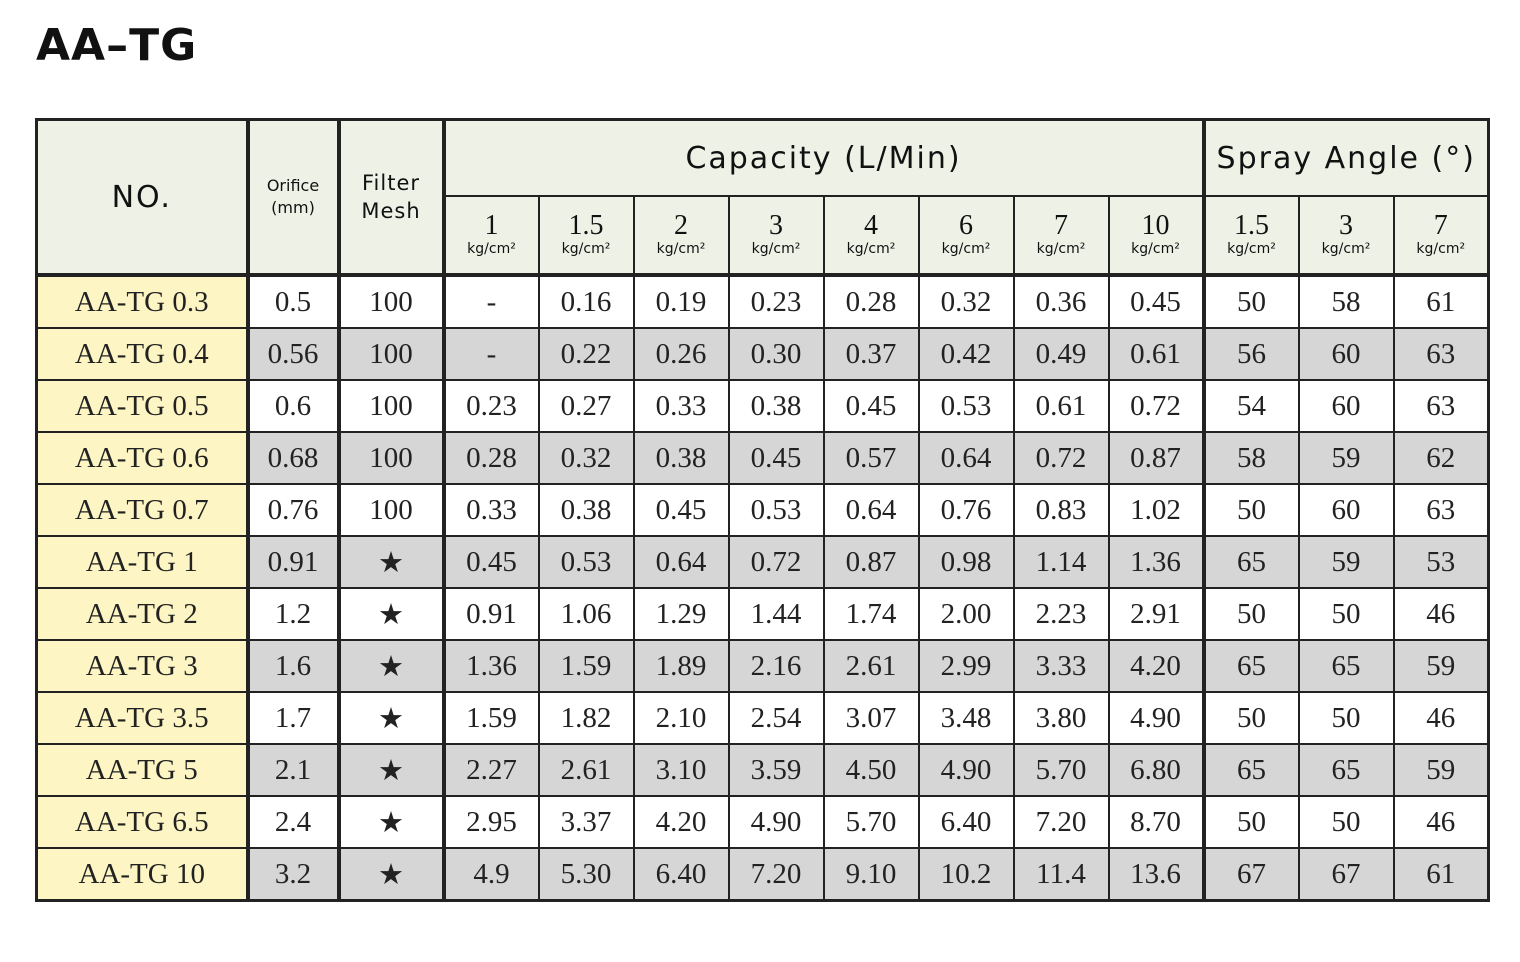 Image resolution: width=1520 pixels, height=962 pixels. Describe the element at coordinates (1250, 874) in the screenshot. I see `angle-cell: 67` at that location.